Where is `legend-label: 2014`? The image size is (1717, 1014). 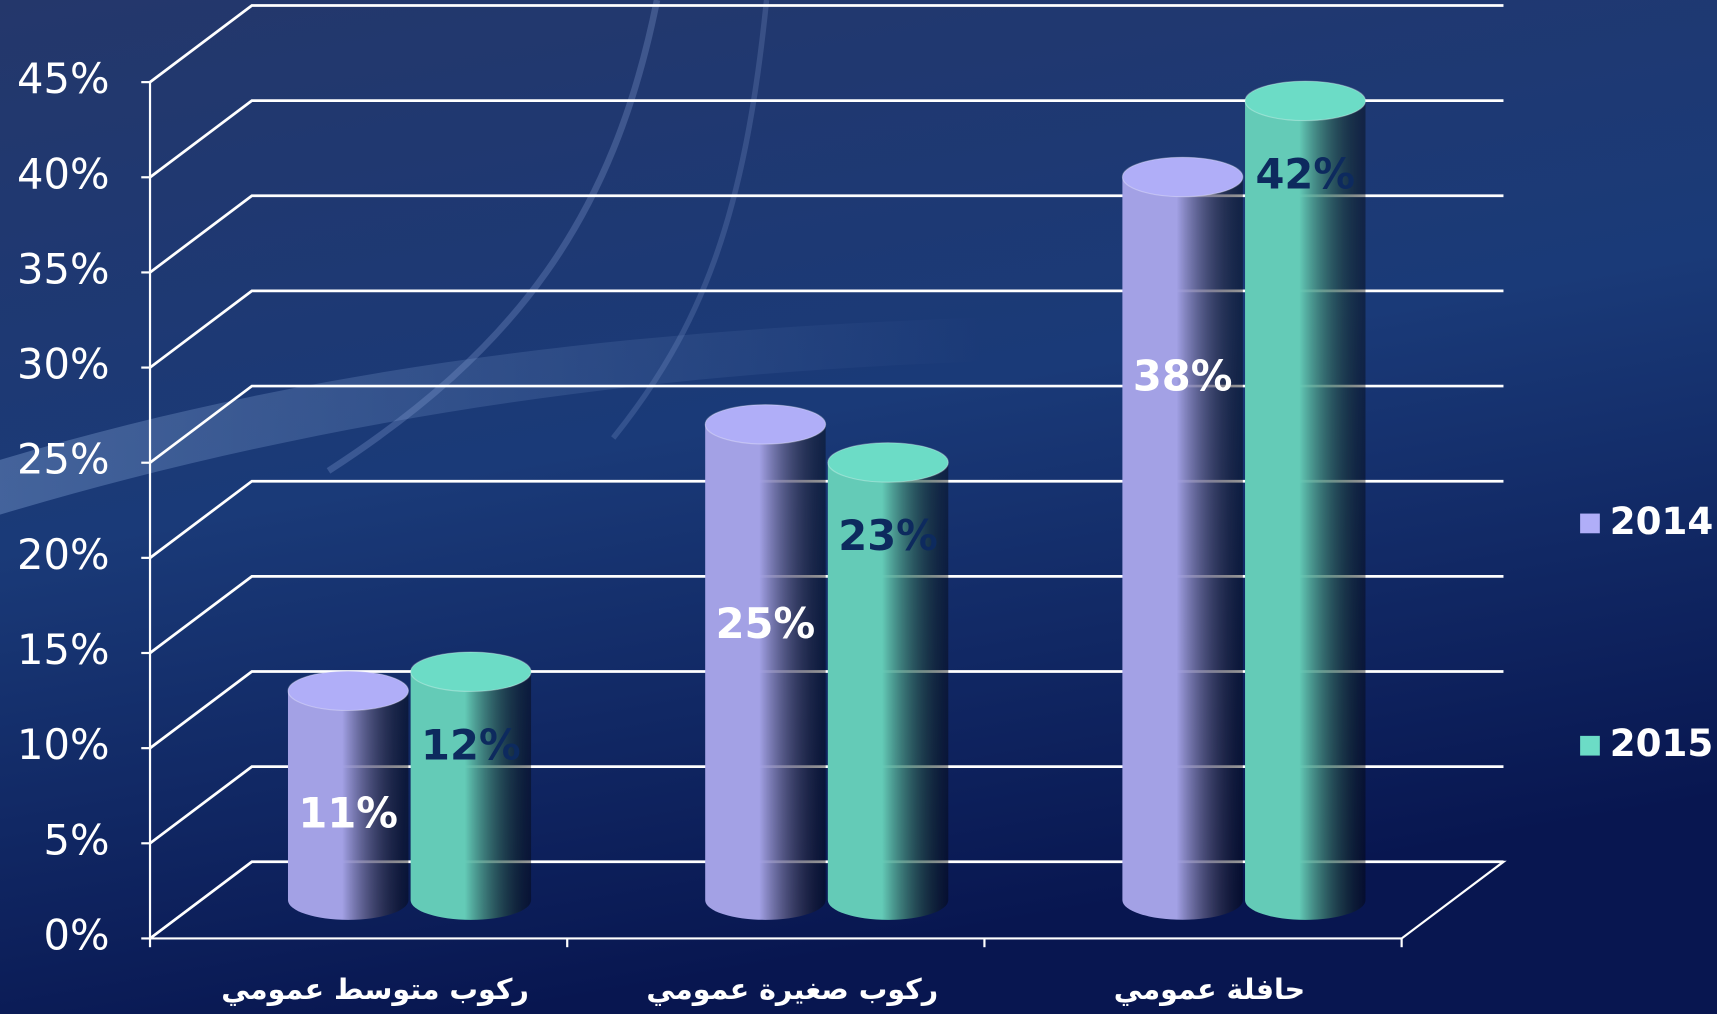
legend-label: 2014 is located at coordinates (1662, 521).